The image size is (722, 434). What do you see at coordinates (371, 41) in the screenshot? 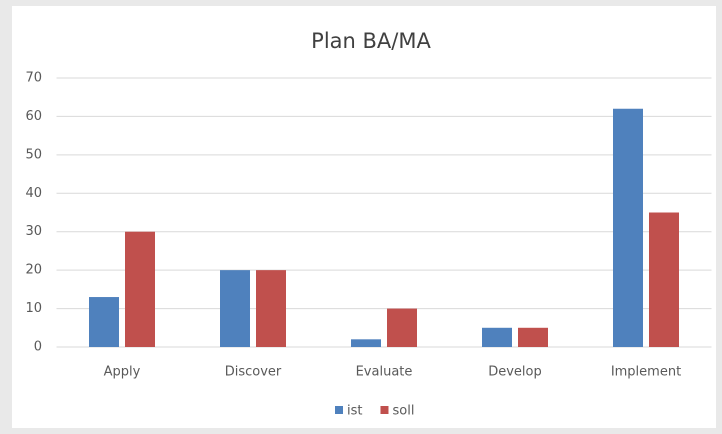
I see `chart-title: Plan BA/MA` at bounding box center [371, 41].